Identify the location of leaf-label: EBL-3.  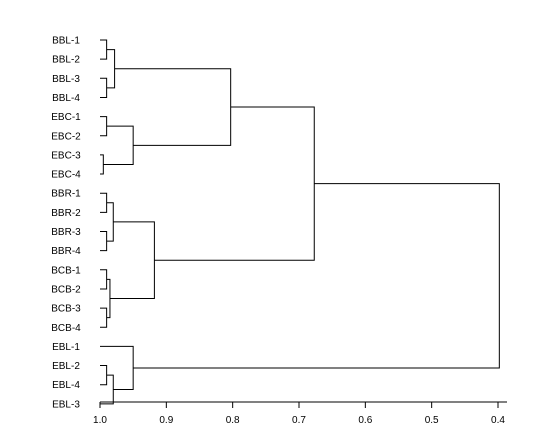
(66, 404).